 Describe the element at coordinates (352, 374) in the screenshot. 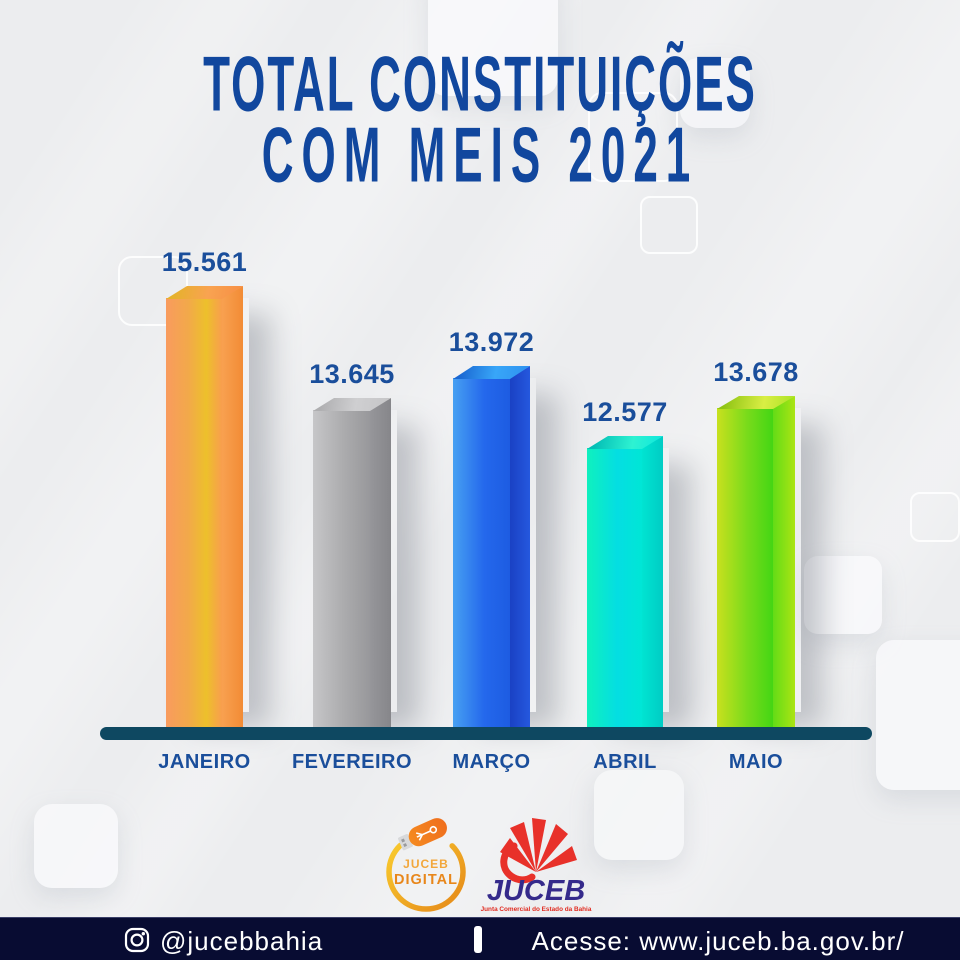

I see `bar-value-label: 13.645` at that location.